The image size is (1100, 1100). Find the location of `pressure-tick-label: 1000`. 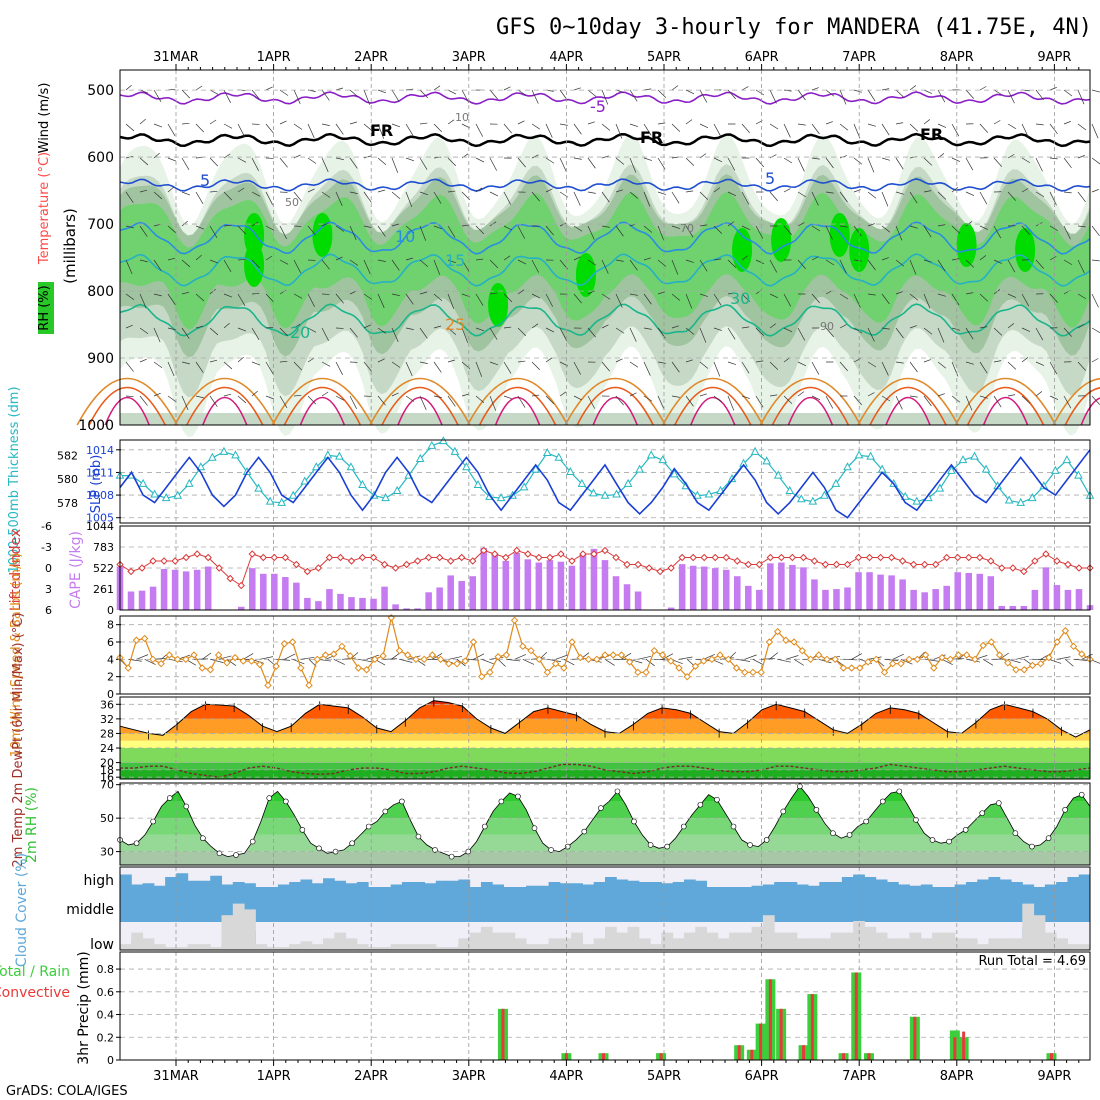

pressure-tick-label: 1000 is located at coordinates (96, 426).